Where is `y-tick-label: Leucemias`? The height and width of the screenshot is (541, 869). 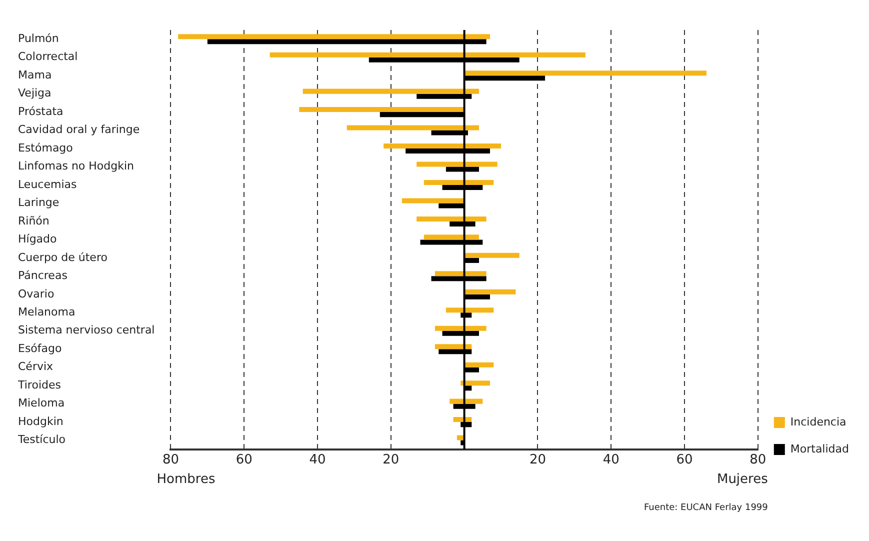
y-tick-label: Leucemias is located at coordinates (47, 184).